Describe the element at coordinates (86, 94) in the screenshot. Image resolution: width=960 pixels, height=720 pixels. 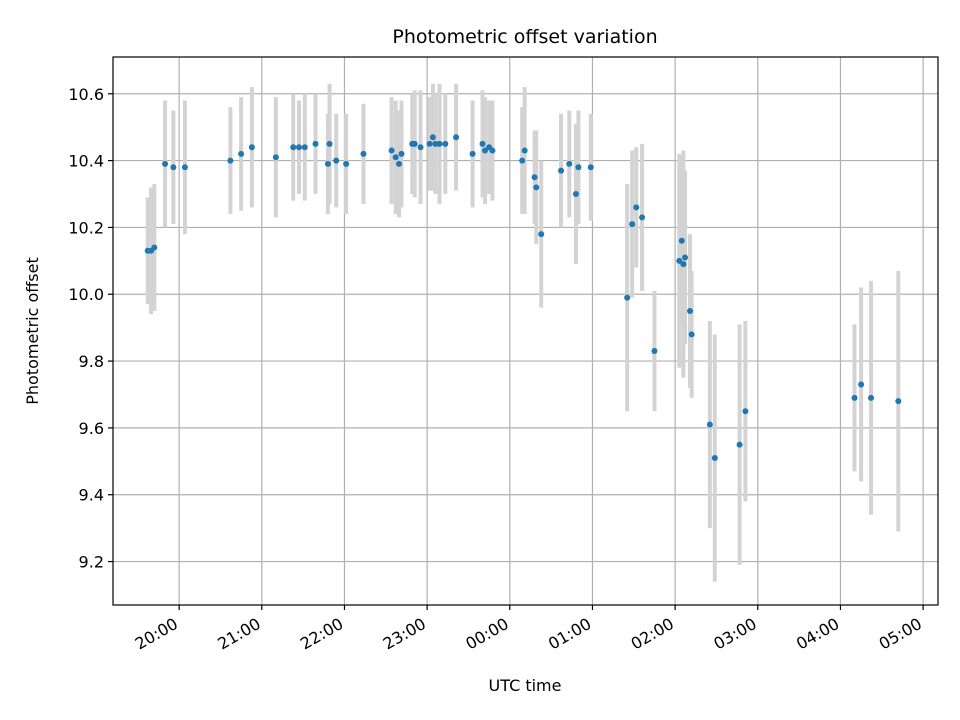
I see `y-tick-label: 10.6` at that location.